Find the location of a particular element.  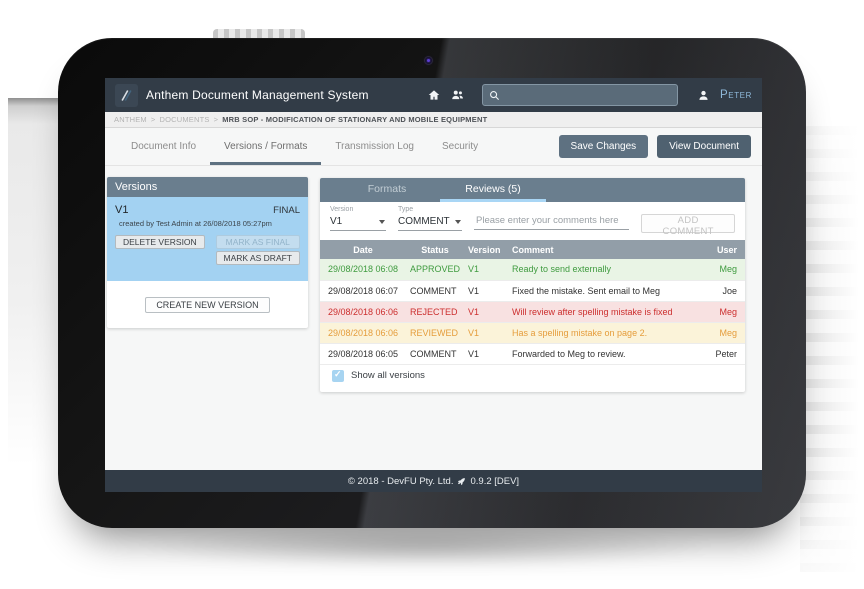

cell-comment: Forwarded to Meg to review. is located at coordinates (600, 354).